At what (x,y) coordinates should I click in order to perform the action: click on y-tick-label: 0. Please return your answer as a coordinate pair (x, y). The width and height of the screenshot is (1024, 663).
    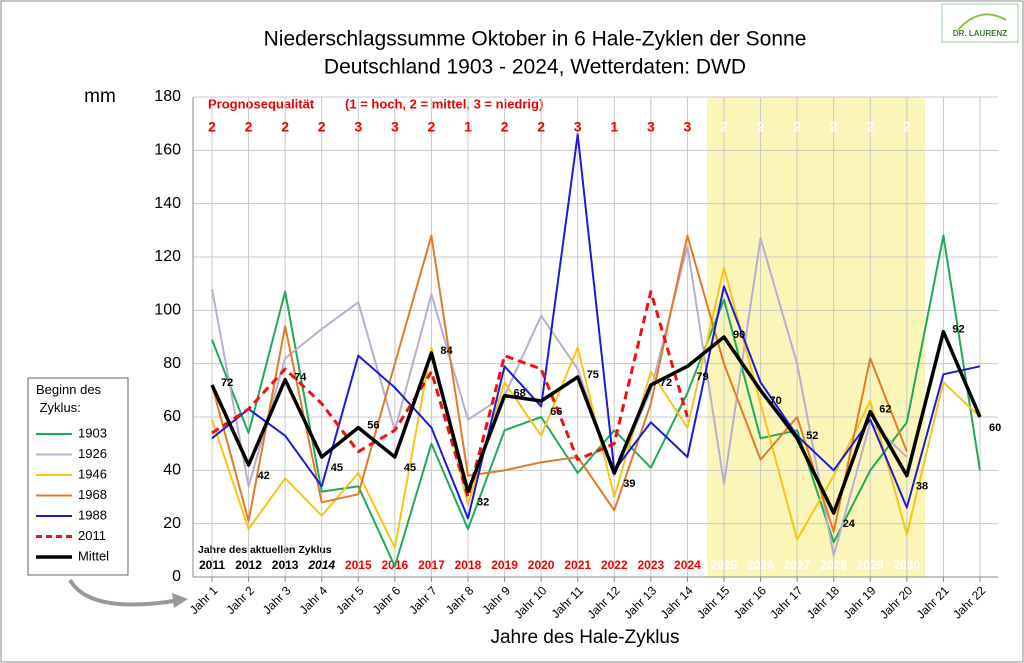
    Looking at the image, I should click on (176, 576).